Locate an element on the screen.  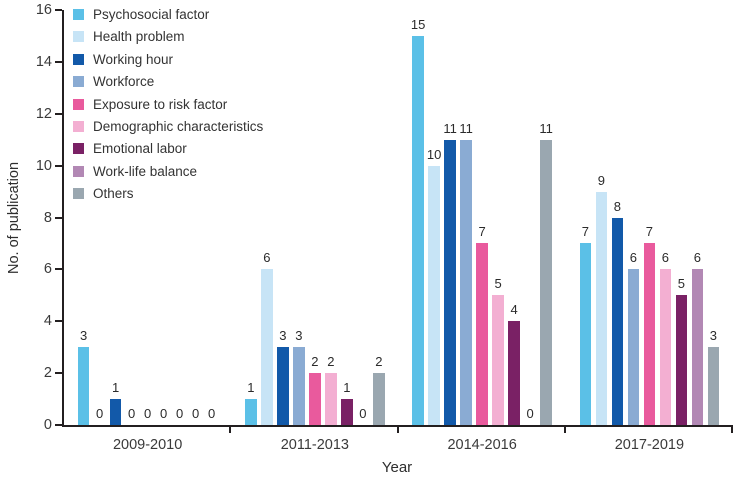
bar-value-label: 9 is located at coordinates (601, 180).